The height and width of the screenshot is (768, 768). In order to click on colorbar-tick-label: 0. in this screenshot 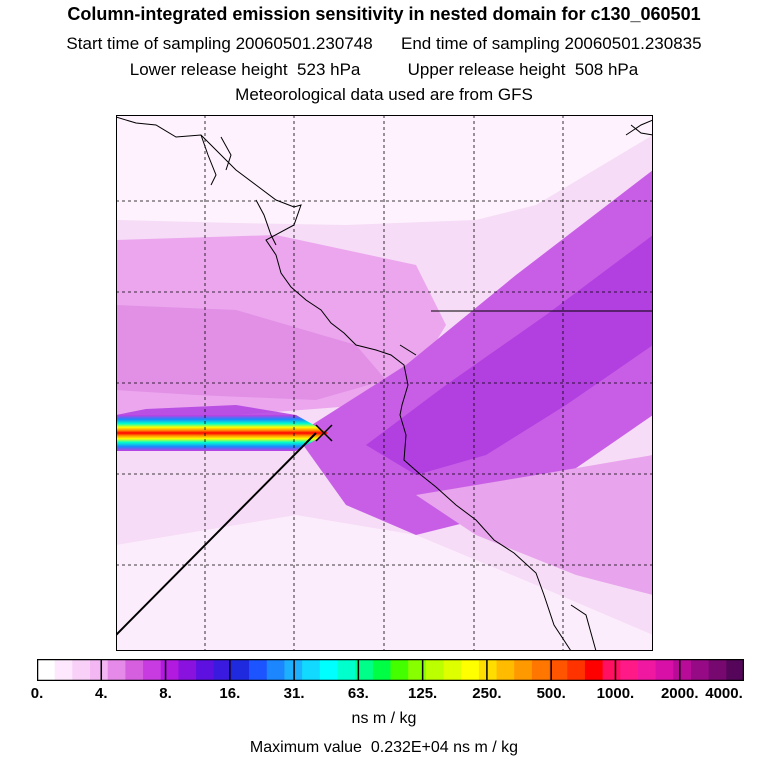, I will do `click(37, 693)`.